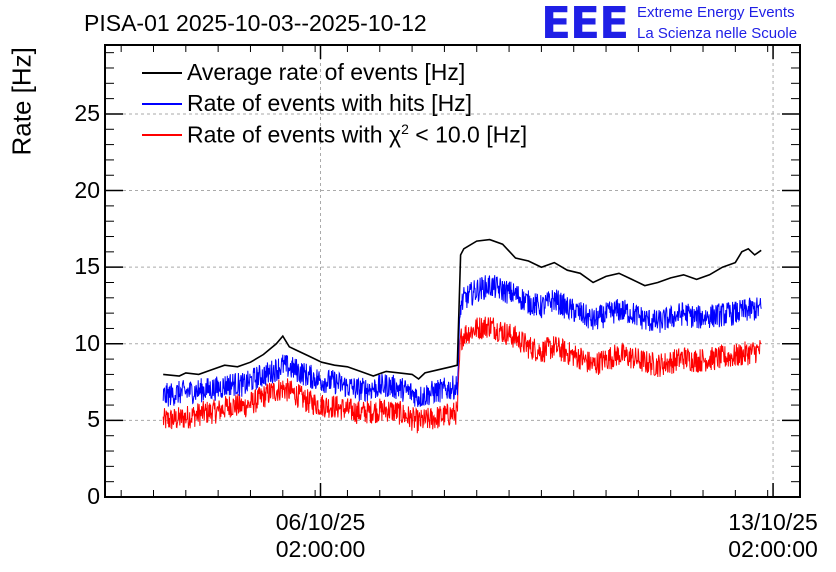 The width and height of the screenshot is (836, 572). Describe the element at coordinates (93, 419) in the screenshot. I see `y-tick-label: 5` at that location.